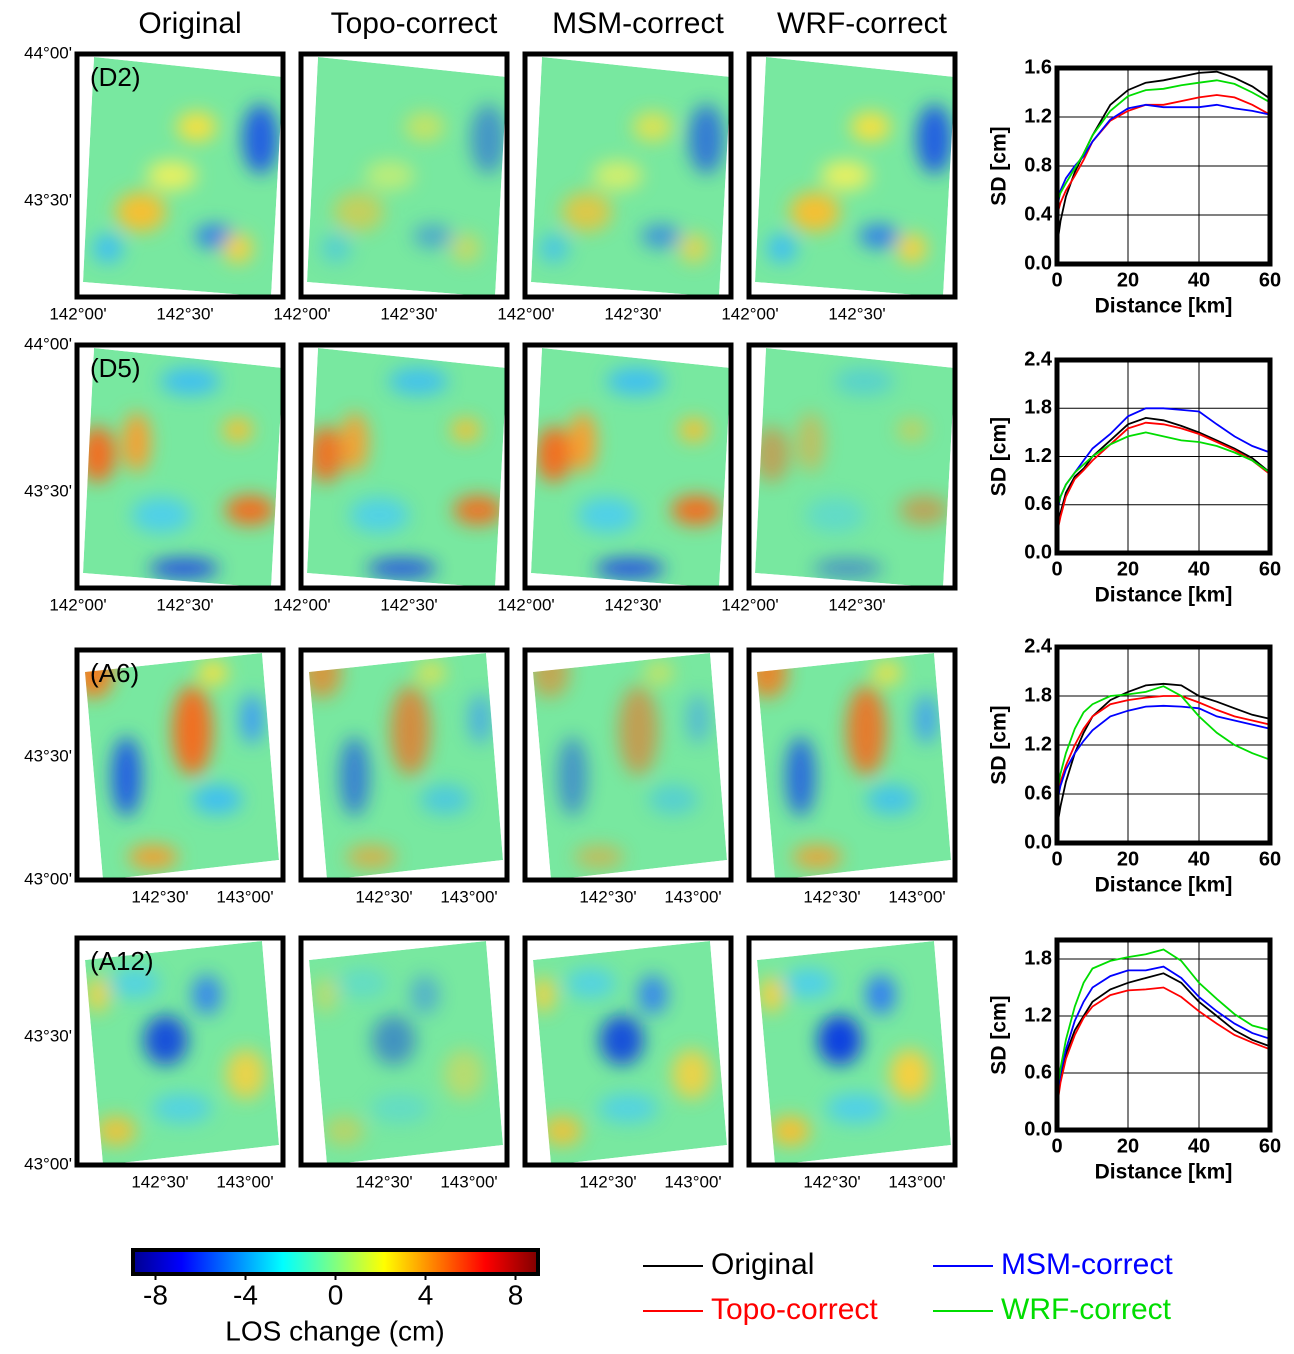  I want to click on x-axis-label: Distance [km], so click(1164, 1172).